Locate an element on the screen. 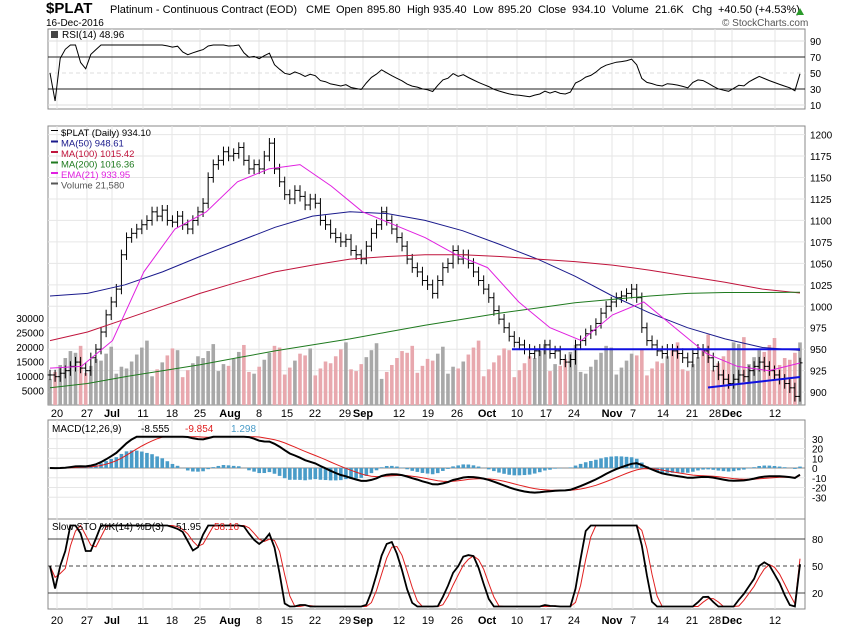 This screenshot has width=850, height=633. price-legend-item: MA(200) 1016.36 is located at coordinates (97, 165).